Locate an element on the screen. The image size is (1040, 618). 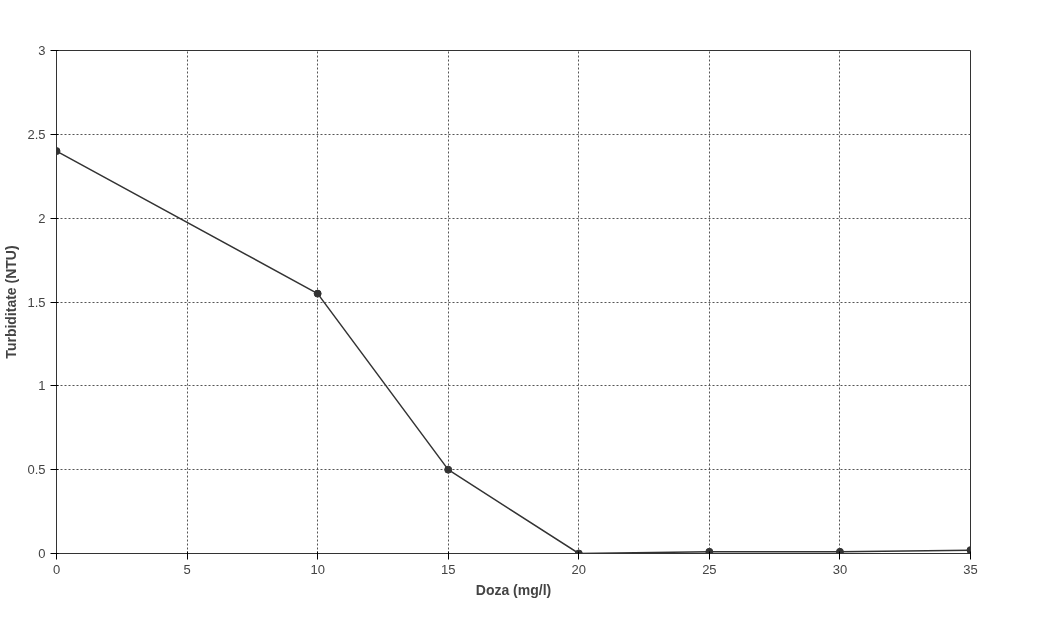
y-tick-label: 3 is located at coordinates (42, 50).